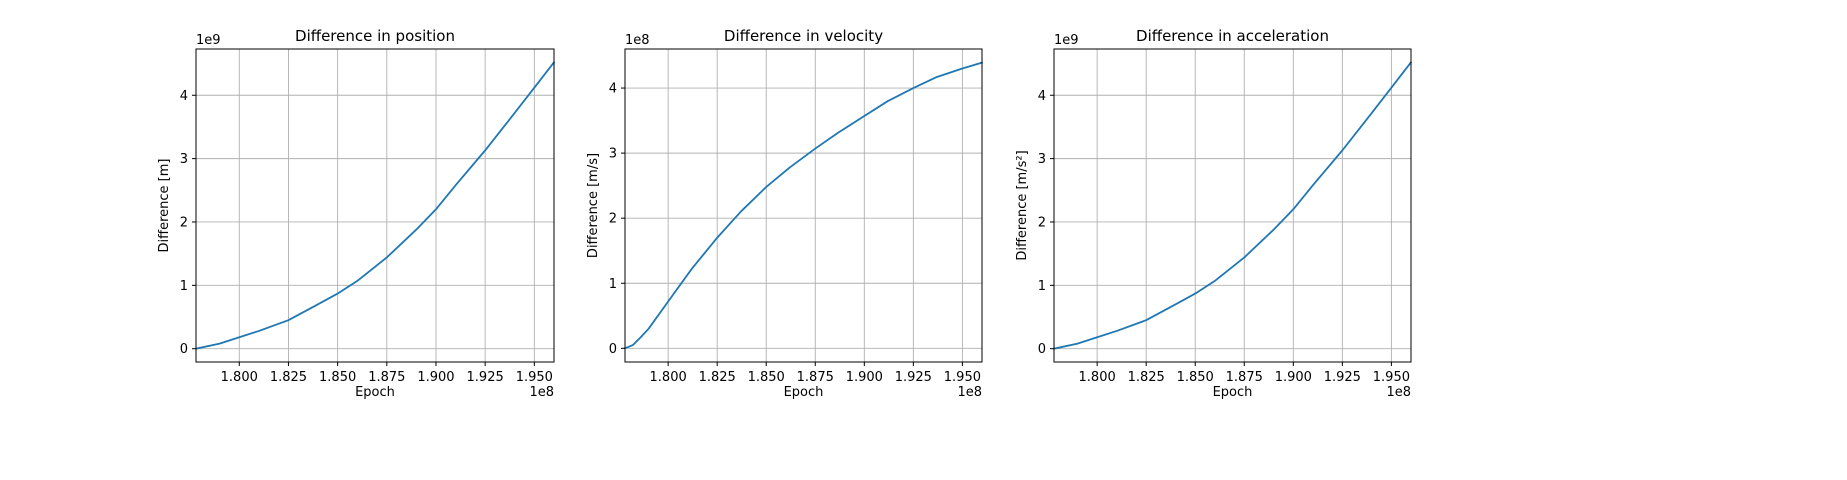 This screenshot has height=480, width=1847. Describe the element at coordinates (637, 40) in the screenshot. I see `y-offset-label: 1e8` at that location.